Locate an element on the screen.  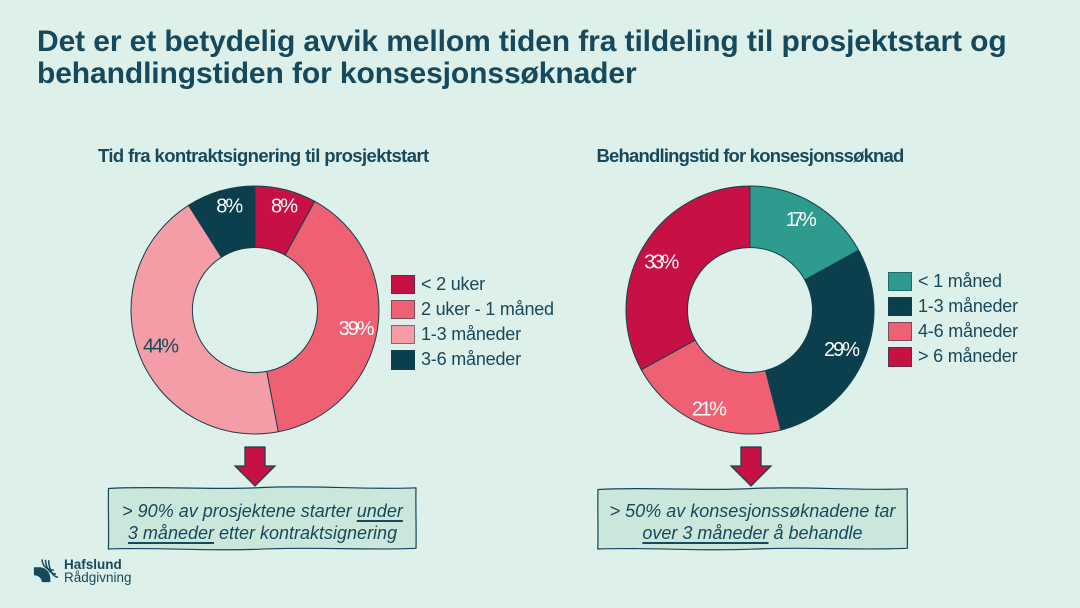
svg-text: 29% is located at coordinates (842, 350).